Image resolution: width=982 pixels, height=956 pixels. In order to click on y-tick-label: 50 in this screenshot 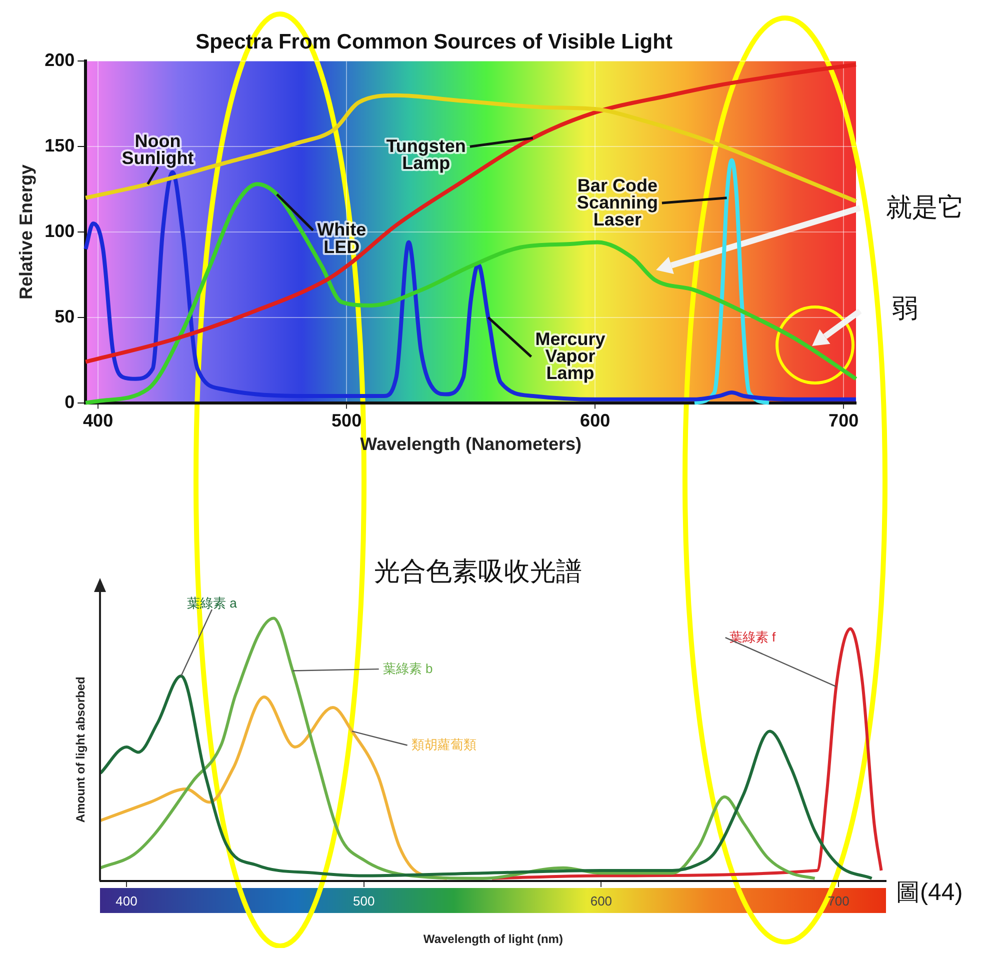, I will do `click(64, 316)`.